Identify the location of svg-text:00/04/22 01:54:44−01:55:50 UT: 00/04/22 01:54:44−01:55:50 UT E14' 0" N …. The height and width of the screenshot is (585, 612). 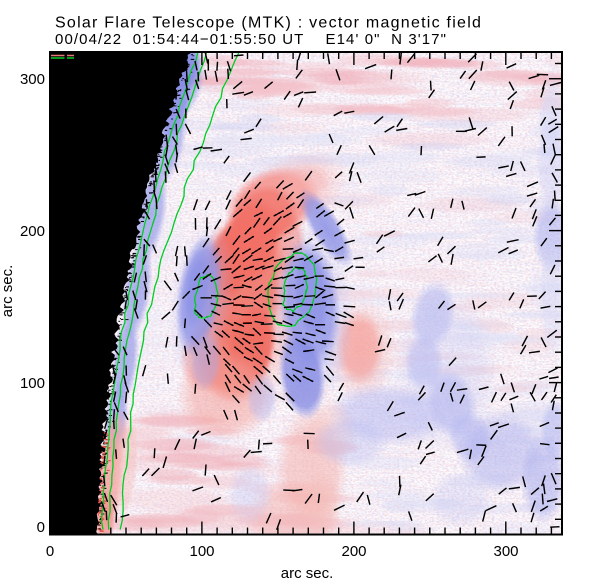
(251, 39).